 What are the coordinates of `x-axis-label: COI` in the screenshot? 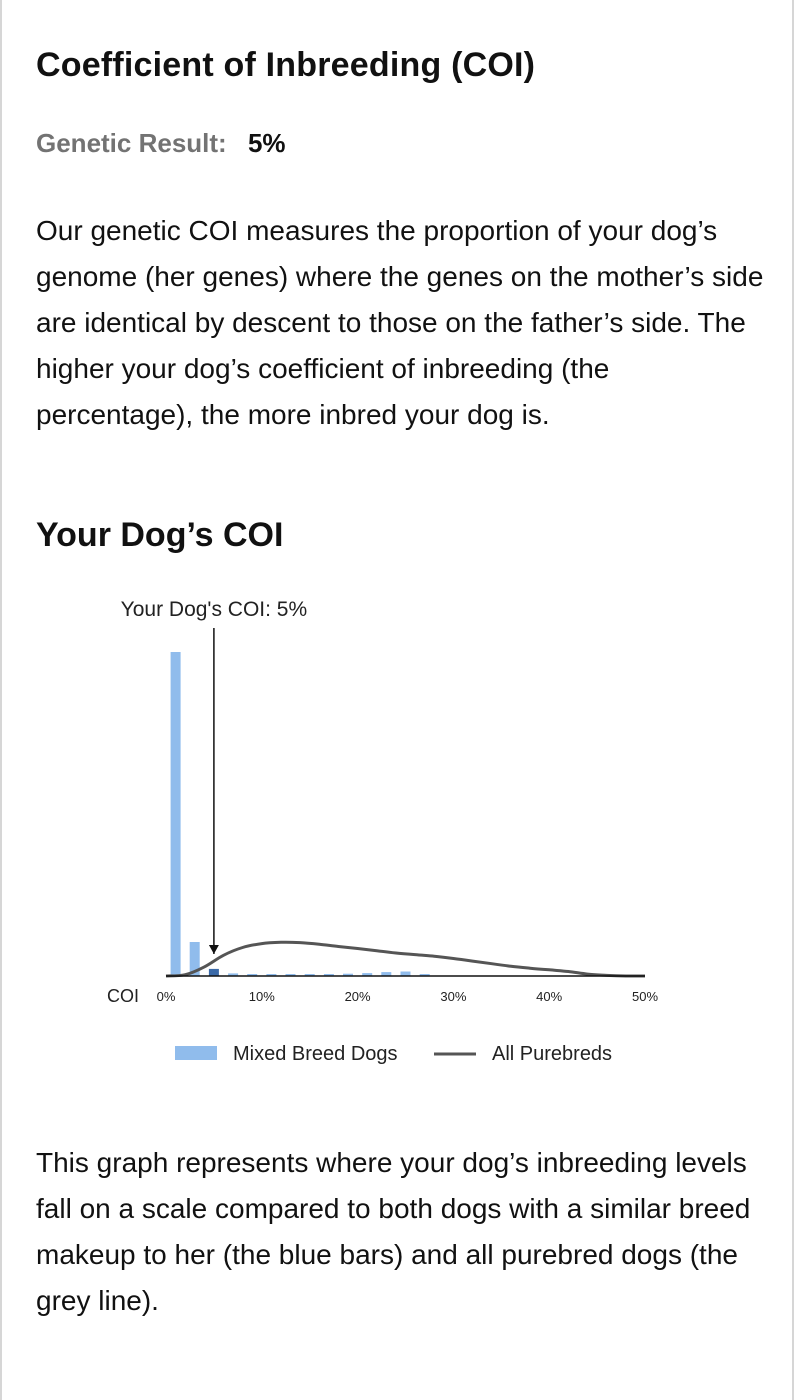 It's located at (123, 996).